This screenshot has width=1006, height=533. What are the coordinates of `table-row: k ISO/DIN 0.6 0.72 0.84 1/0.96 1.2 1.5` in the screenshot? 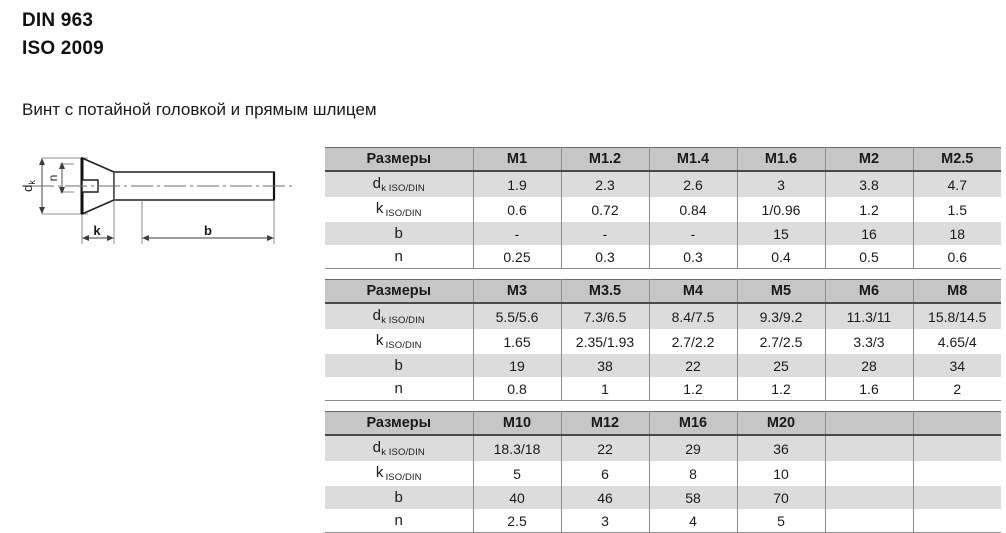 It's located at (663, 209).